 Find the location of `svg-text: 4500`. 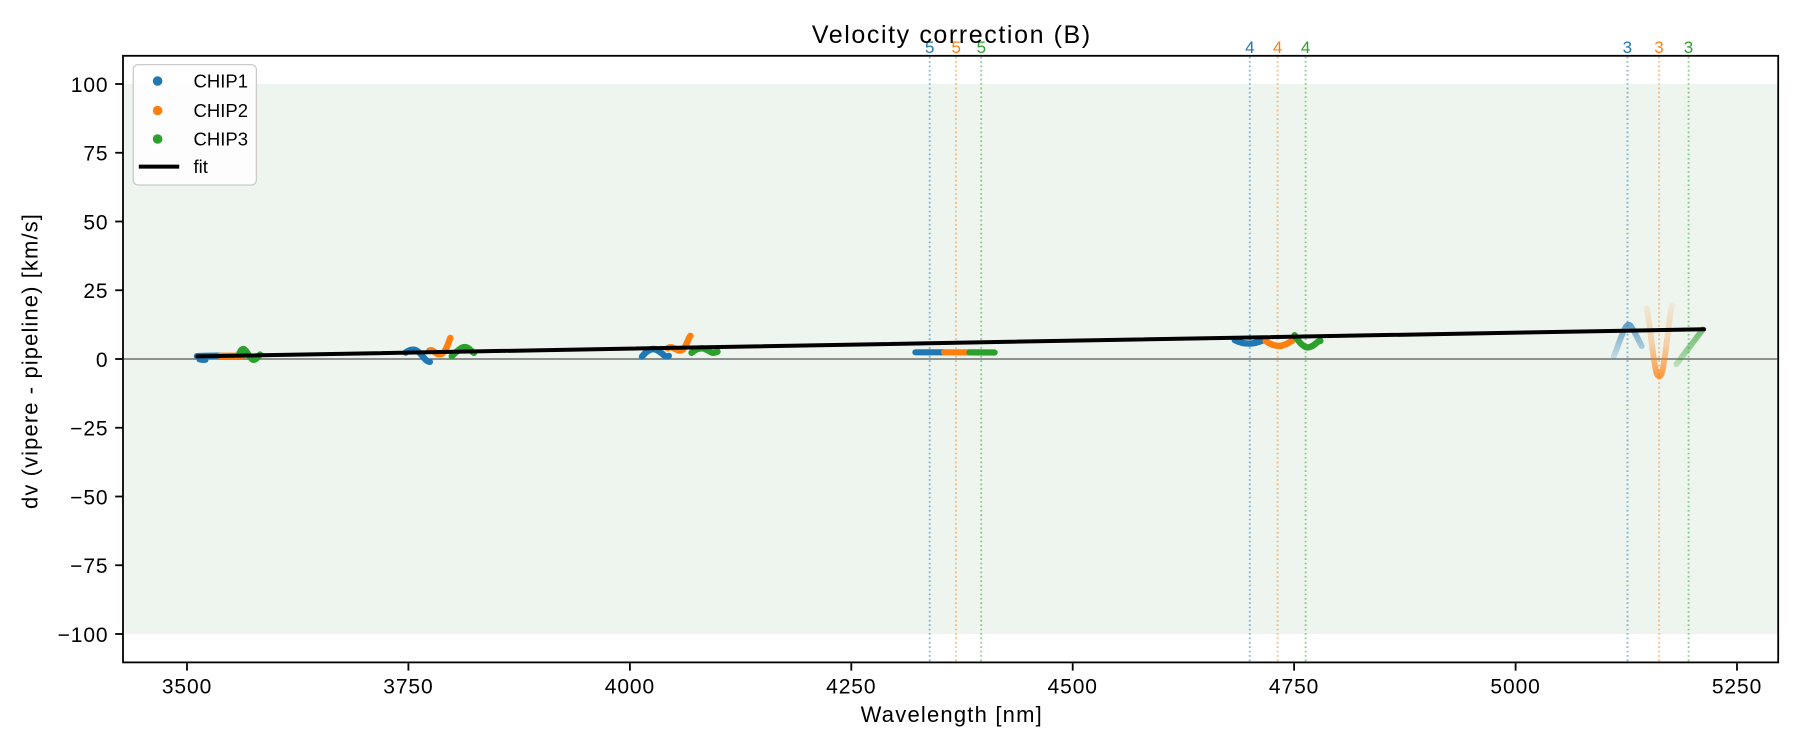

svg-text: 4500 is located at coordinates (1073, 687).